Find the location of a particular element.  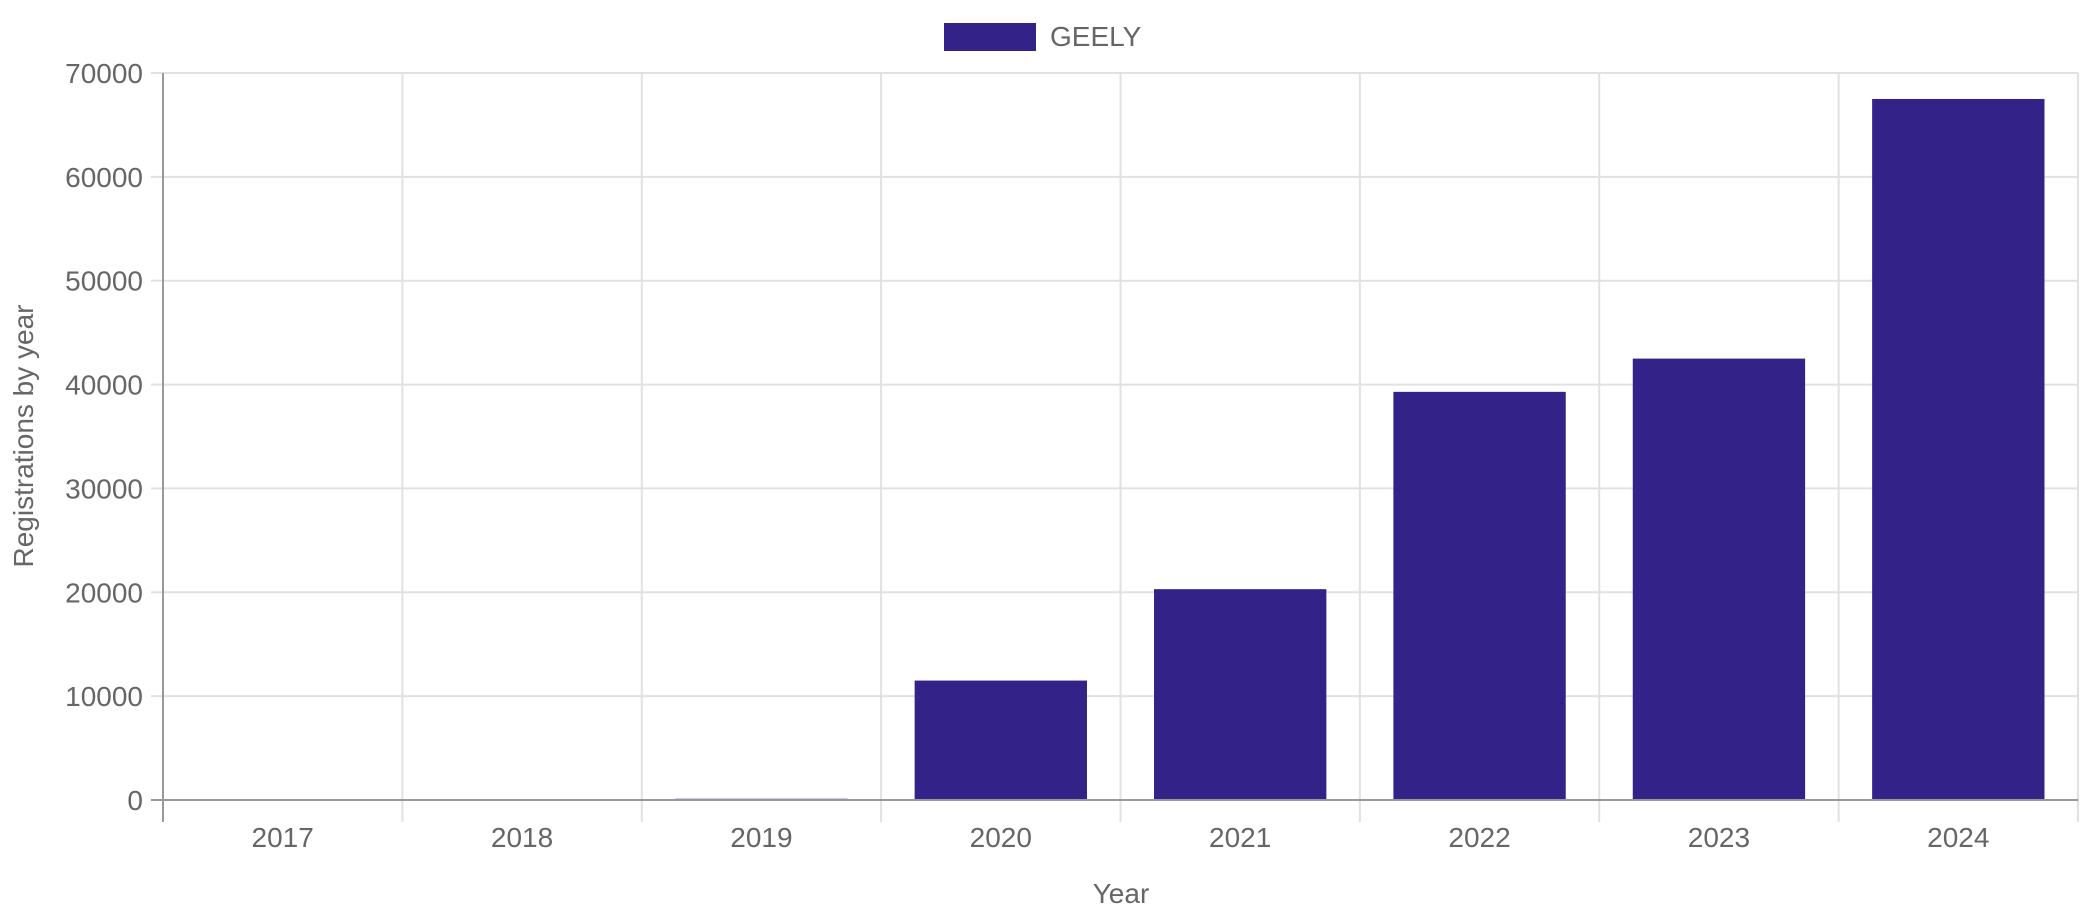

x-tick-label: 2019 is located at coordinates (761, 837).